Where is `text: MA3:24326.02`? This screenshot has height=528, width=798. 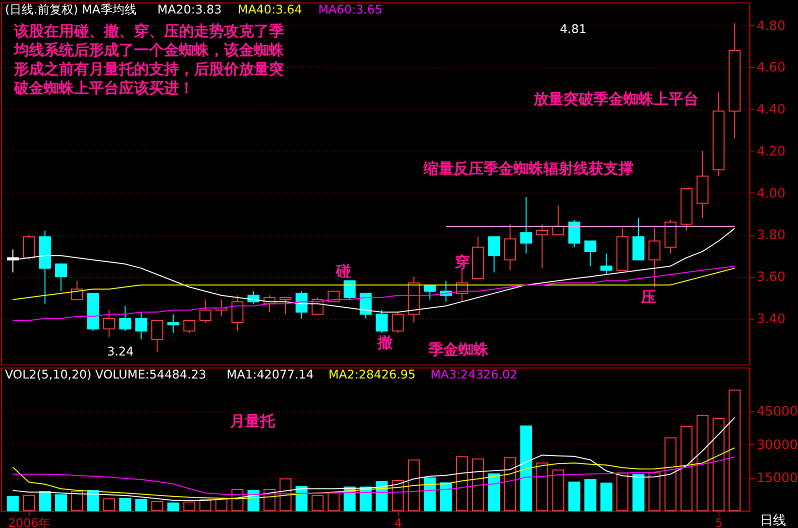
text: MA3:24326.02 is located at coordinates (474, 374).